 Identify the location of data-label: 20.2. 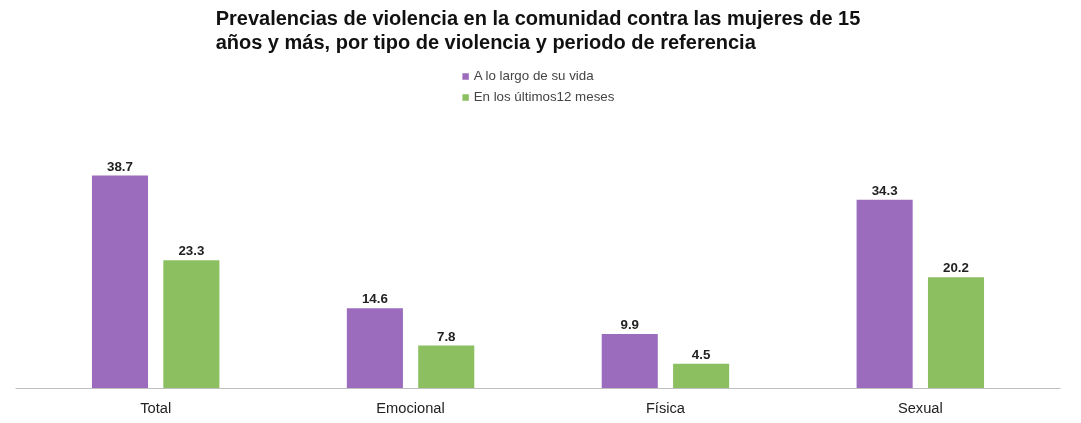
(956, 268).